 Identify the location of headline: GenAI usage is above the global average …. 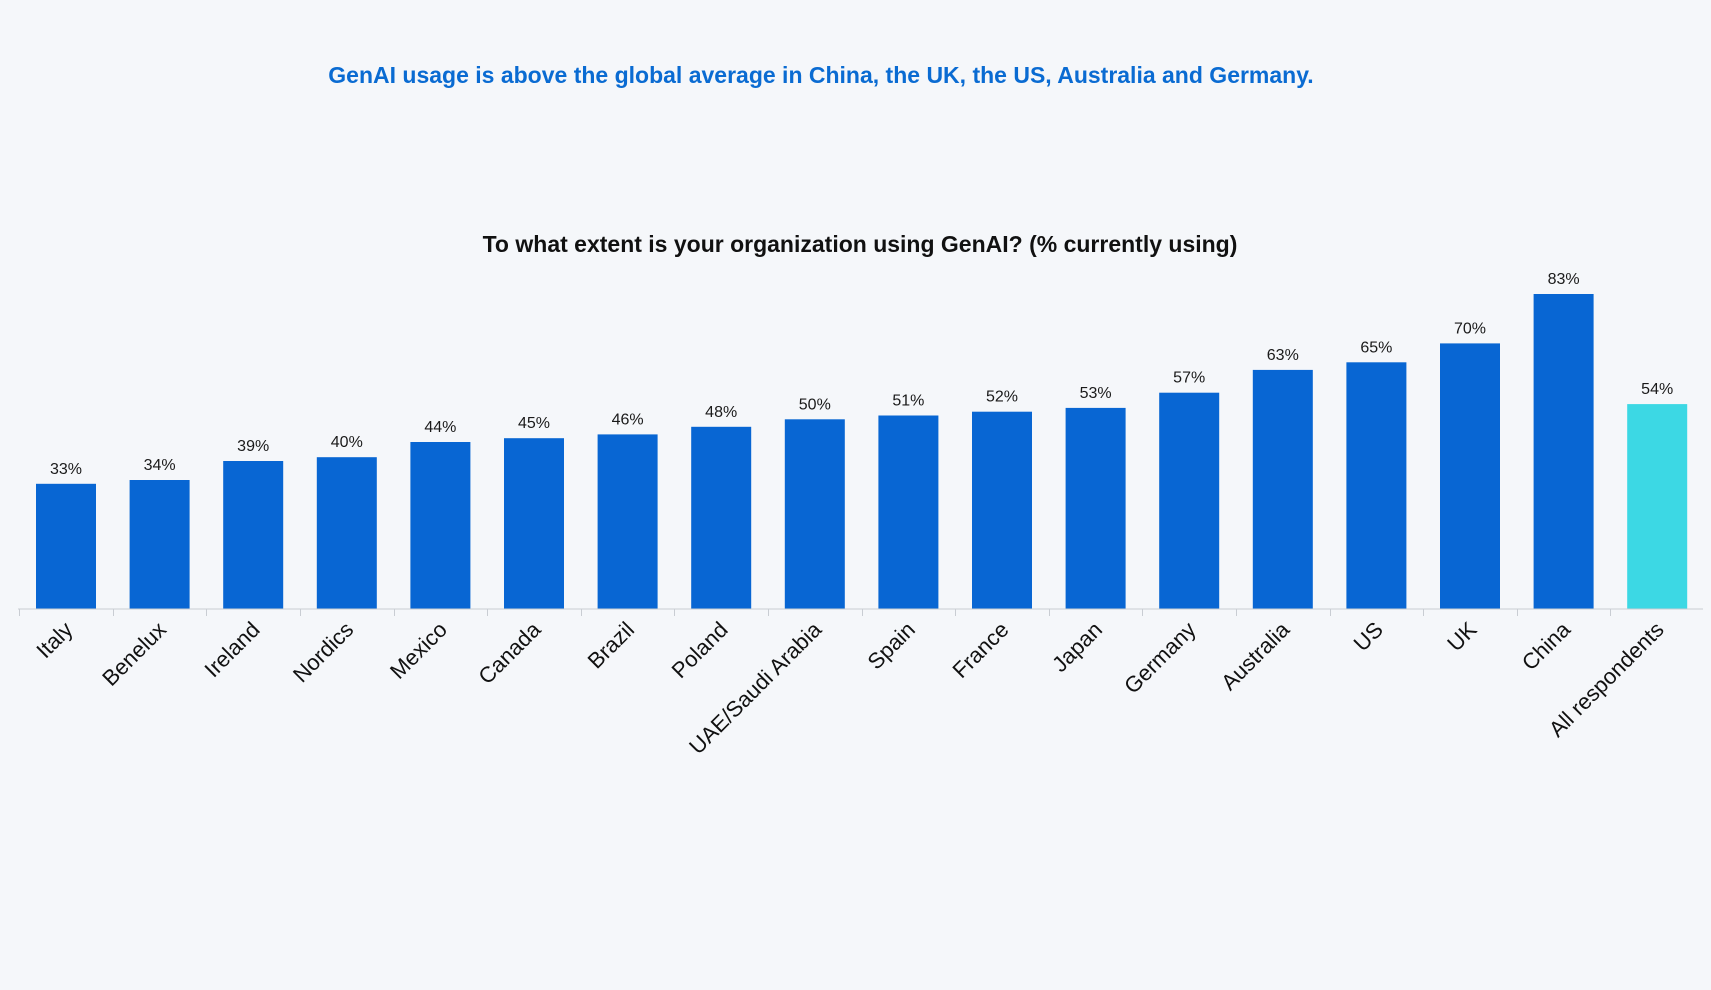
(821, 75).